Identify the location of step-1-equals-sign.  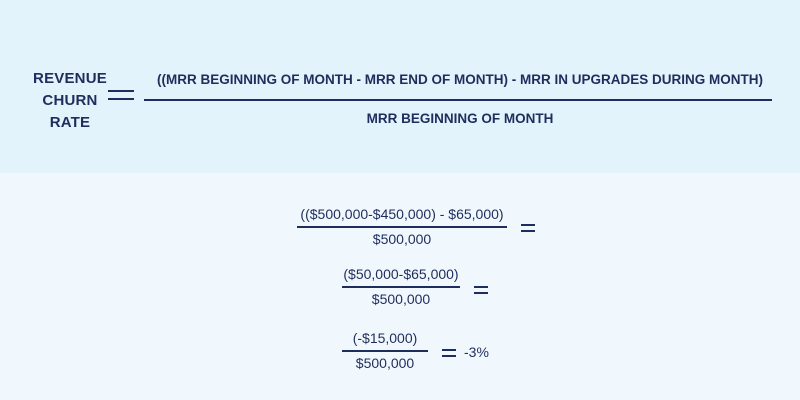
(528, 228).